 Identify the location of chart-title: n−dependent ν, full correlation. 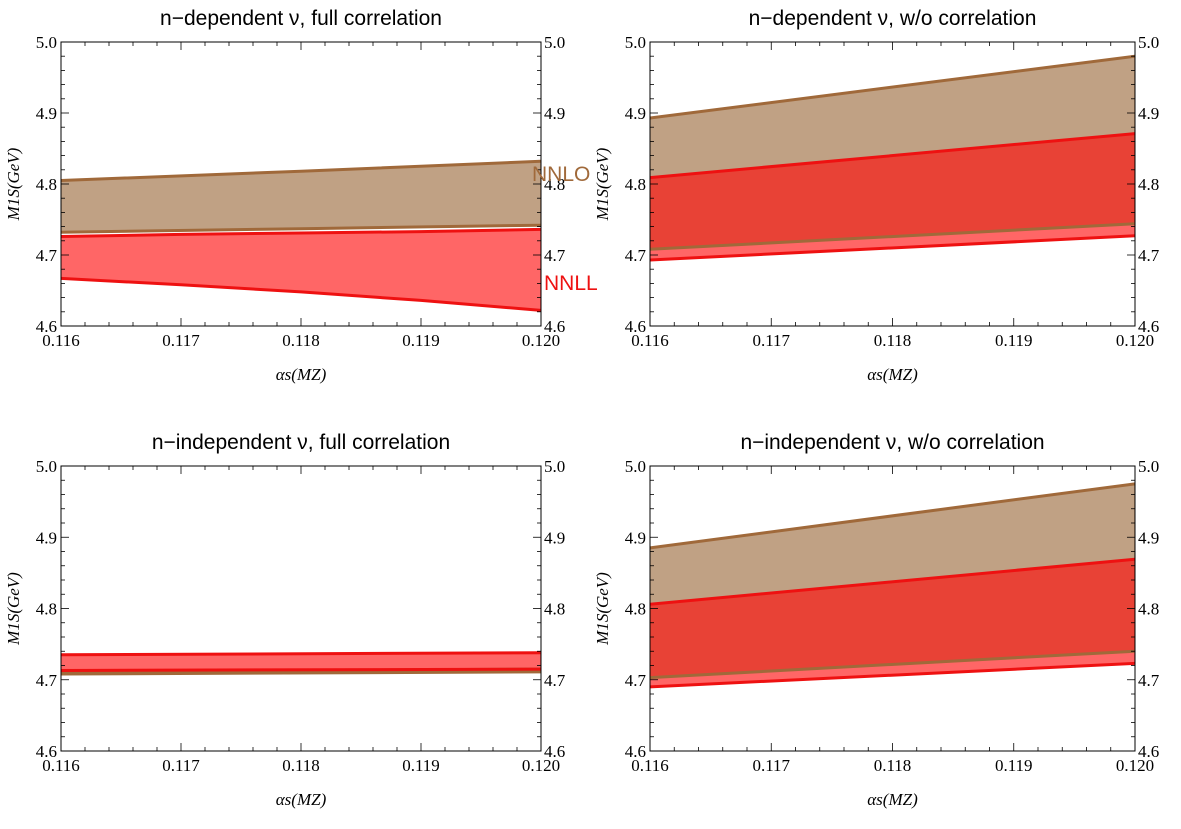
(301, 18).